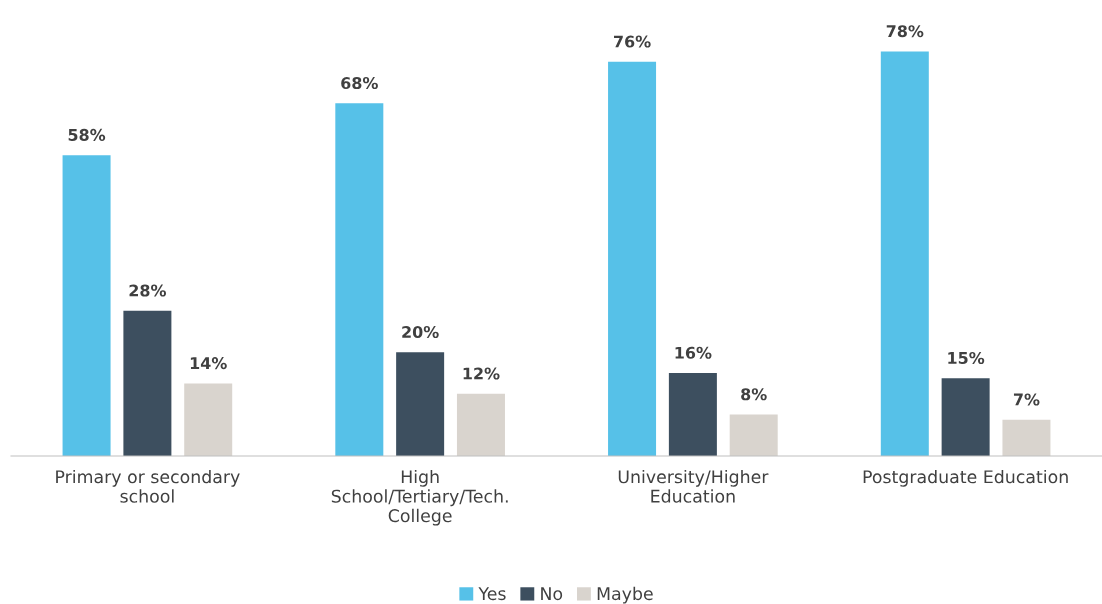 This screenshot has height=604, width=1102. Describe the element at coordinates (359, 83) in the screenshot. I see `data-label: 68%` at that location.